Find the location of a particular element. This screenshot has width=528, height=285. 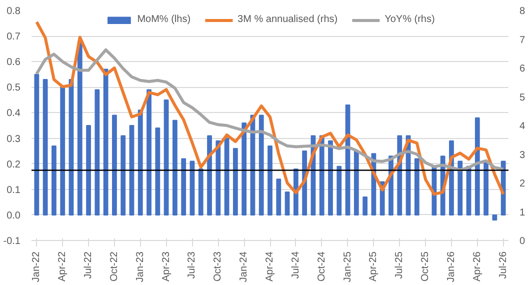

x-tick-label: Oct-24 is located at coordinates (322, 266).